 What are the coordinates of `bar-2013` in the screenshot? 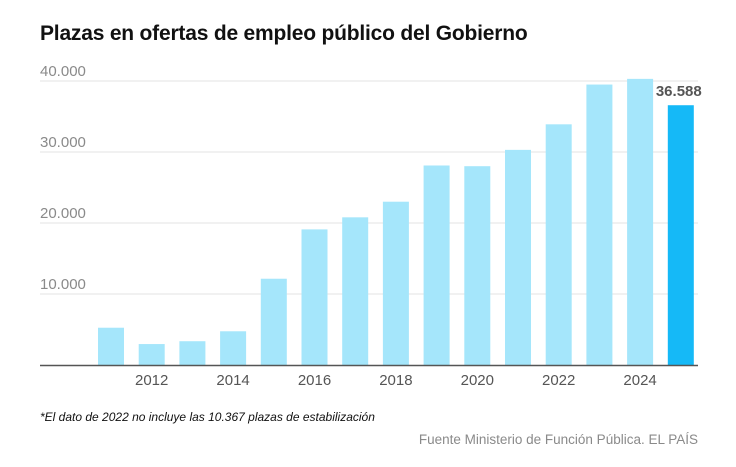 It's located at (192, 353).